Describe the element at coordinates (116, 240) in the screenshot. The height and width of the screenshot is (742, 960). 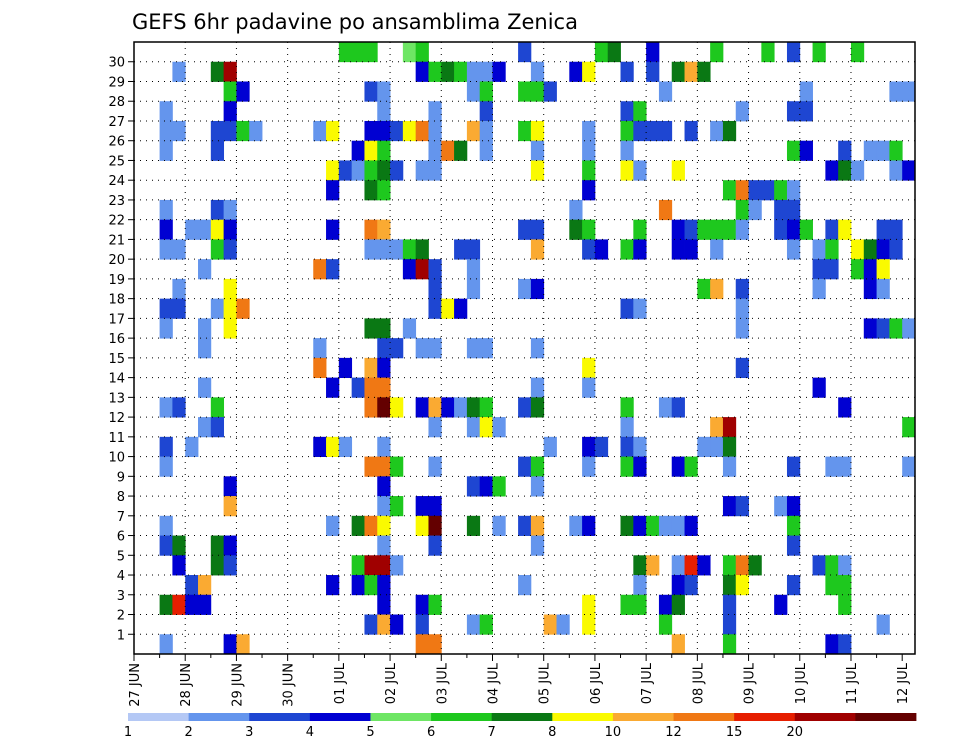
I see `y-tick-label: 21` at that location.